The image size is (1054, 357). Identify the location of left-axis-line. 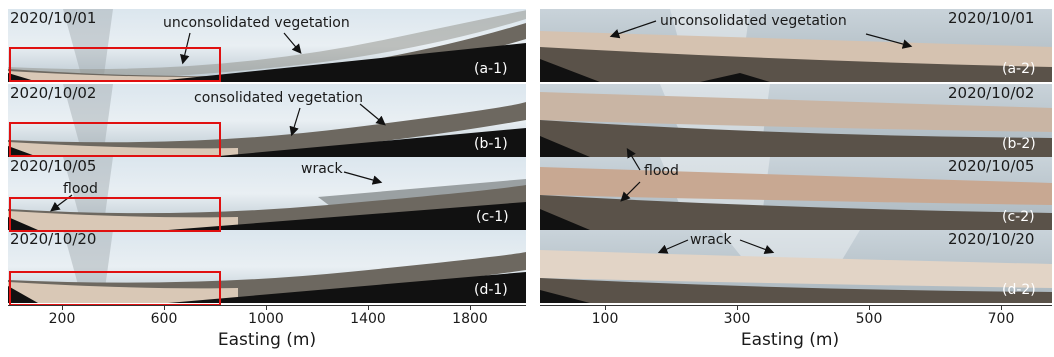
(267, 305).